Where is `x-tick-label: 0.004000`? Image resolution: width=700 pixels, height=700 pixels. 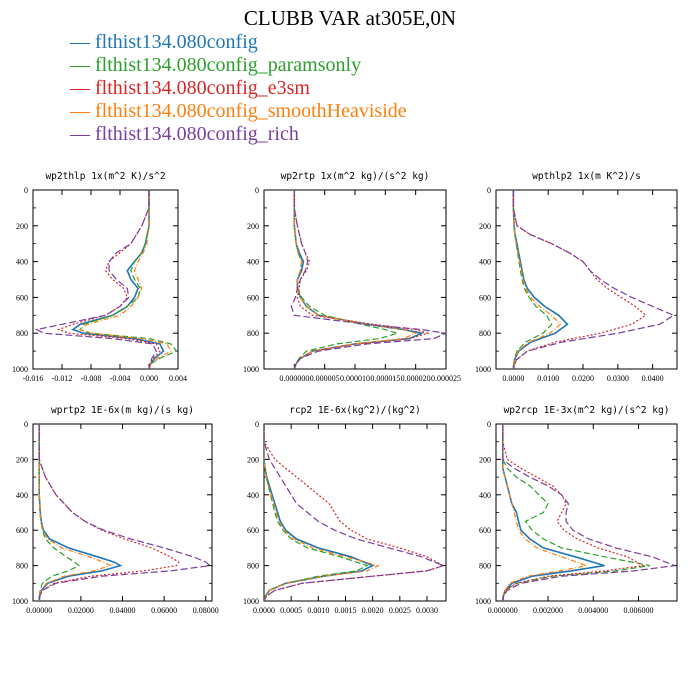
x-tick-label: 0.004000 is located at coordinates (593, 610).